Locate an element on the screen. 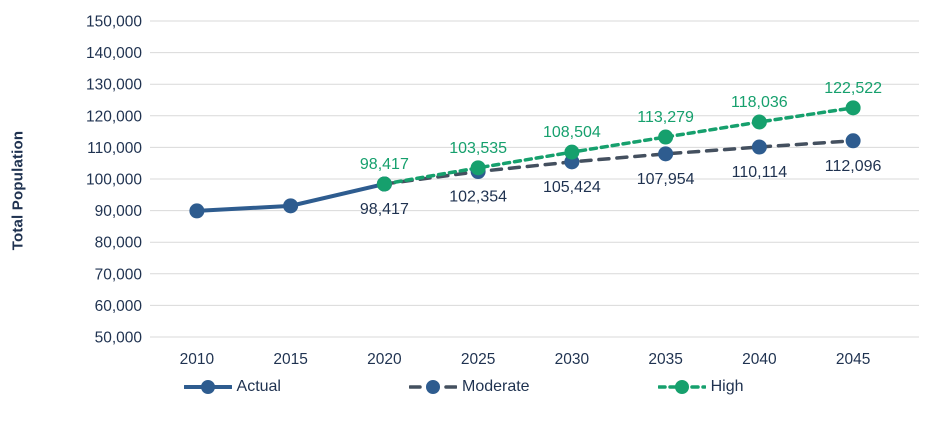 The height and width of the screenshot is (421, 927). y-axis-tick-label: 140,000 is located at coordinates (114, 53).